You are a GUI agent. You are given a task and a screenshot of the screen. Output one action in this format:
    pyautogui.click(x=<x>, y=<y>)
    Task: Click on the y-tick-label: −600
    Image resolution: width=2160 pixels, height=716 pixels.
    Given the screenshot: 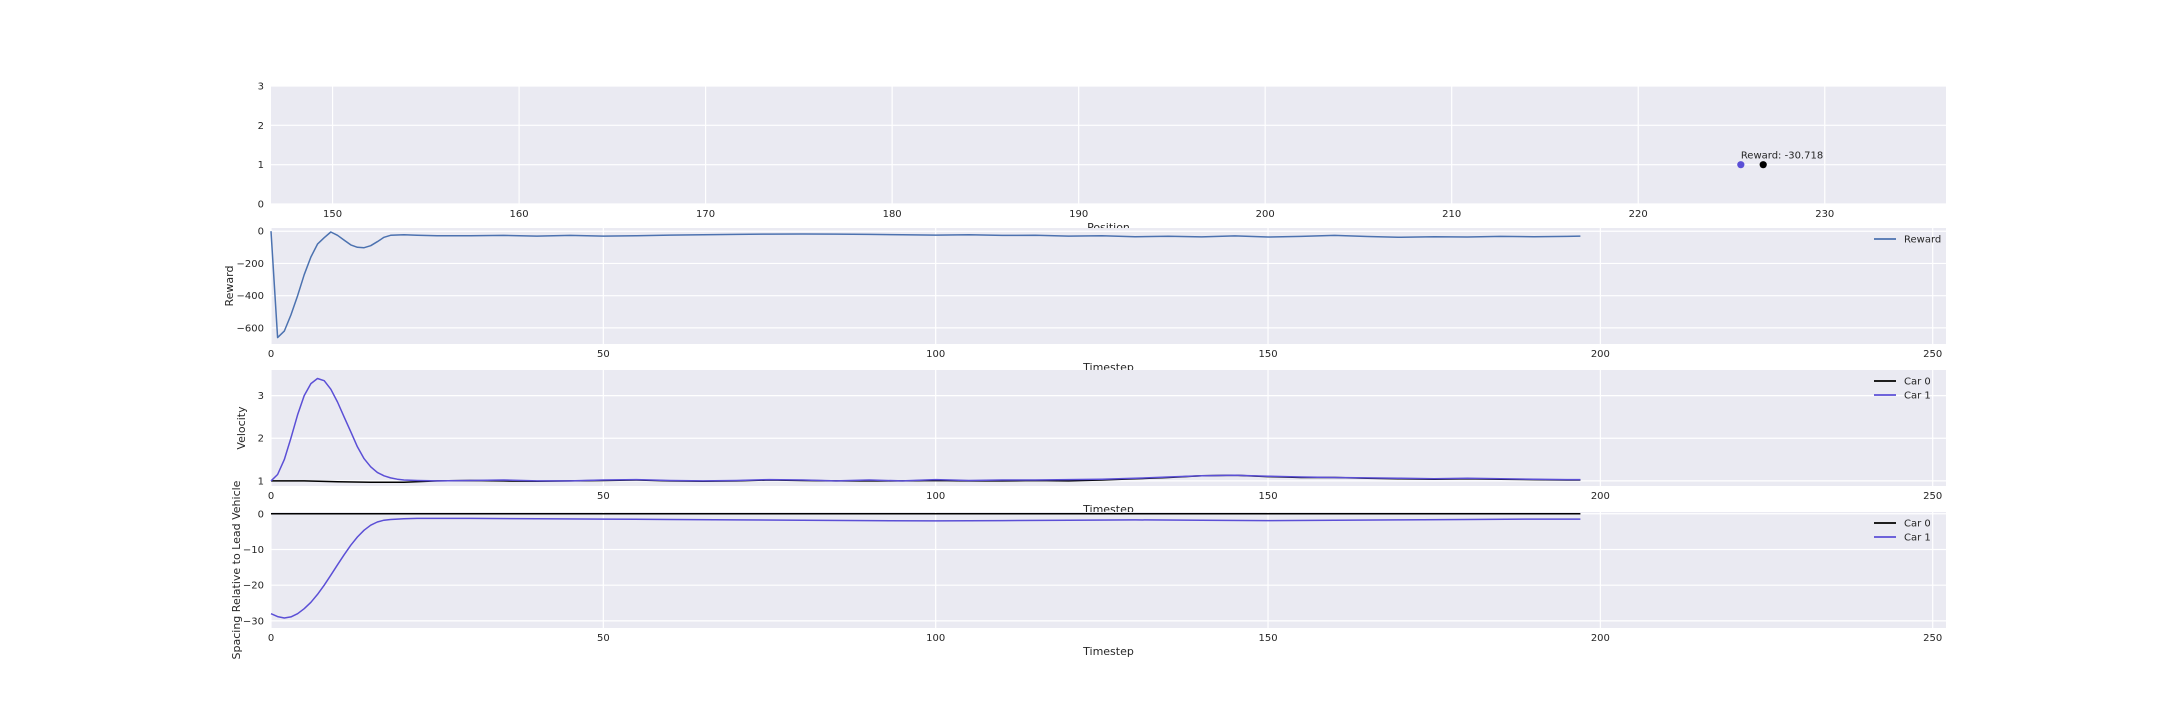 What is the action you would take?
    pyautogui.click(x=250, y=328)
    